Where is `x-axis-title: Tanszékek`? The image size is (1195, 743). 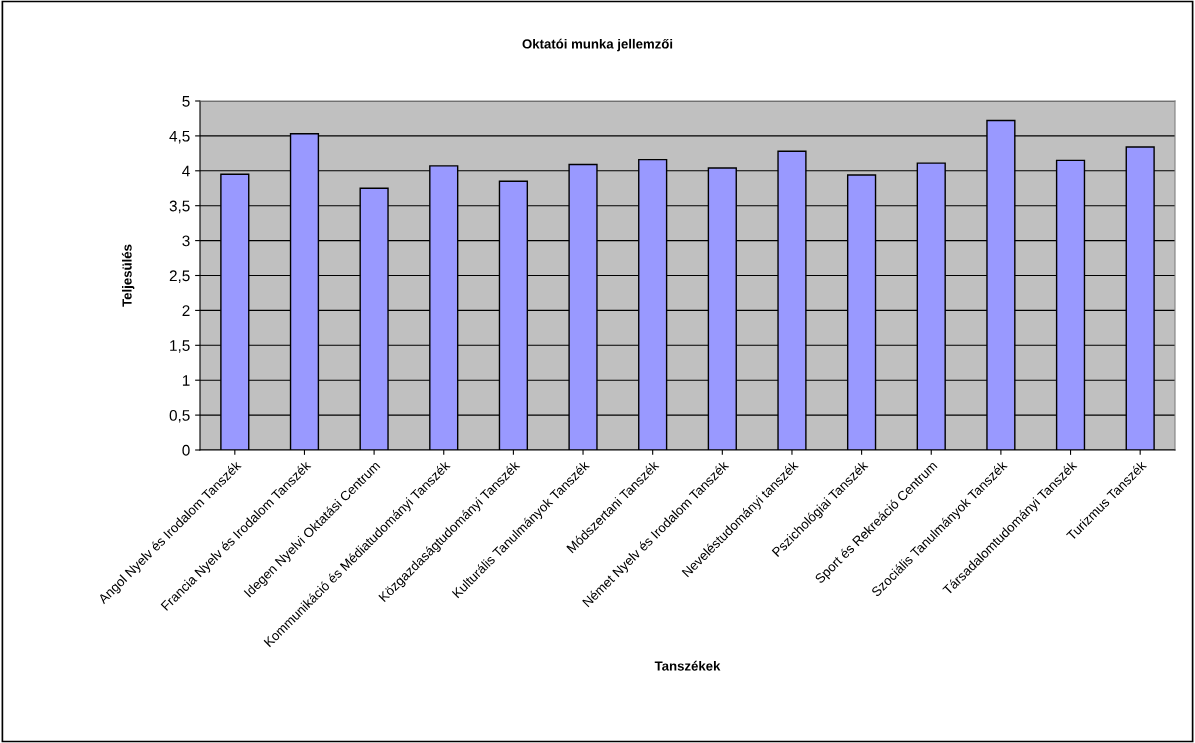
x-axis-title: Tanszékek is located at coordinates (687, 665).